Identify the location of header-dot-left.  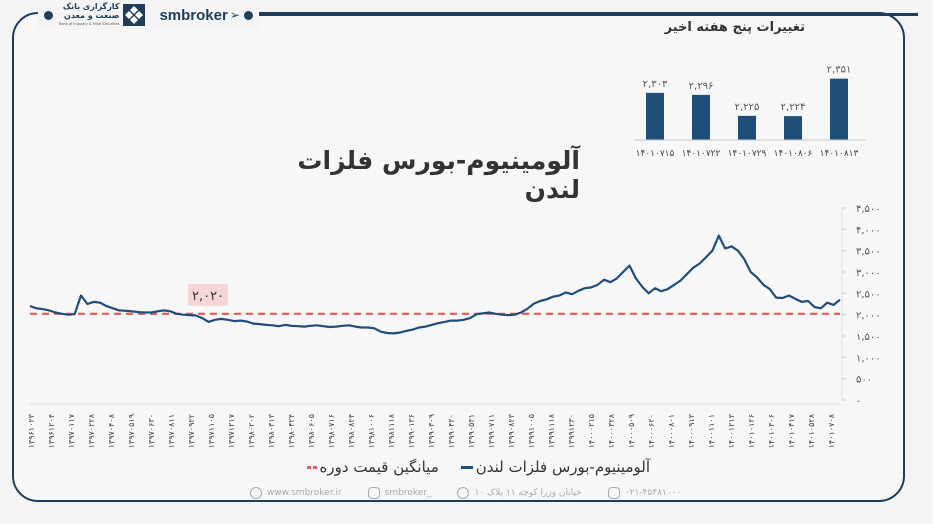
(48, 15).